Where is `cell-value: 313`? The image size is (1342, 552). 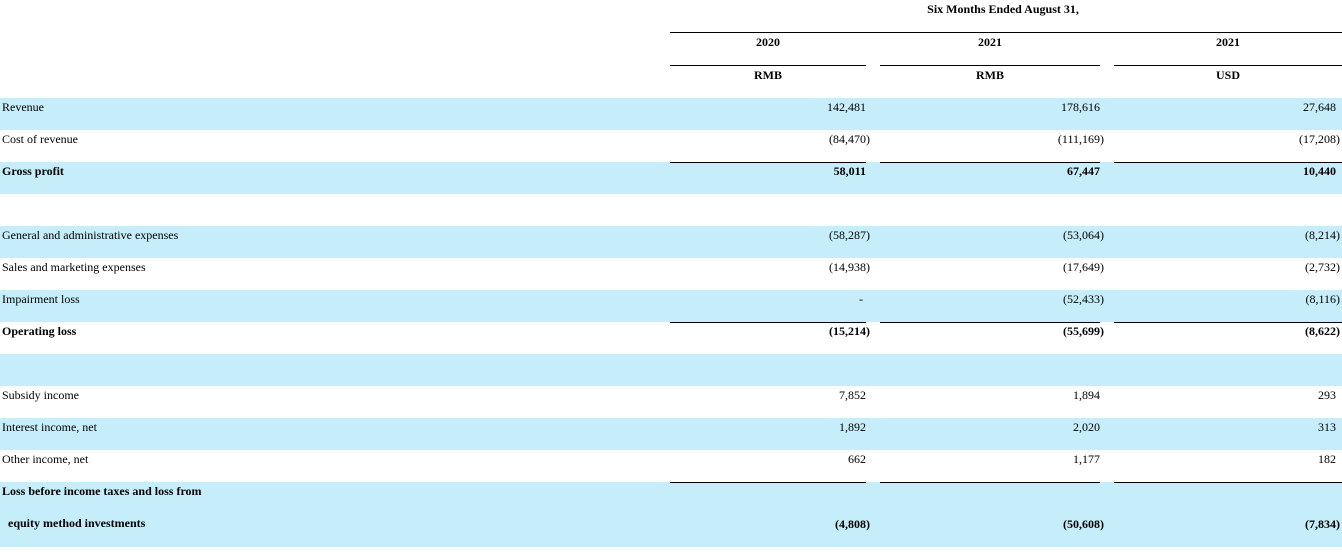 cell-value: 313 is located at coordinates (1327, 427).